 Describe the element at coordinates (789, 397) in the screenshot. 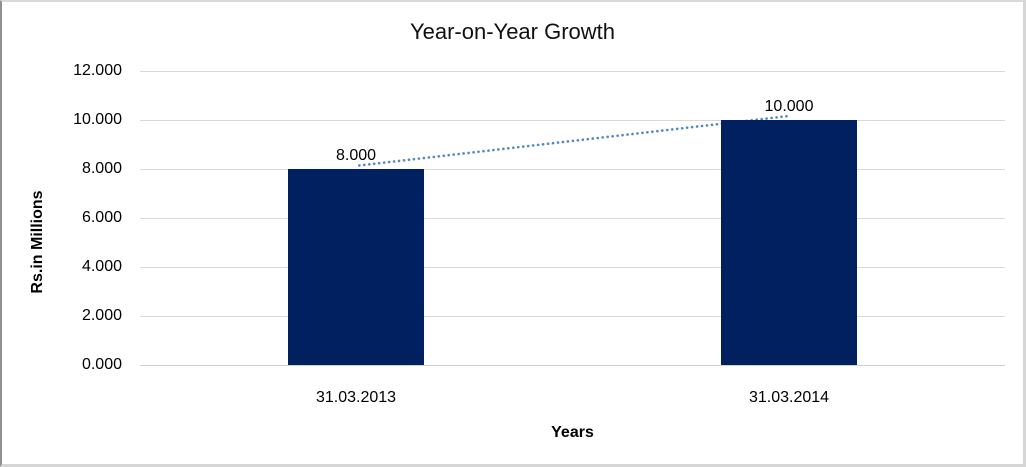

I see `x-tick-label: 31.03.2014` at that location.